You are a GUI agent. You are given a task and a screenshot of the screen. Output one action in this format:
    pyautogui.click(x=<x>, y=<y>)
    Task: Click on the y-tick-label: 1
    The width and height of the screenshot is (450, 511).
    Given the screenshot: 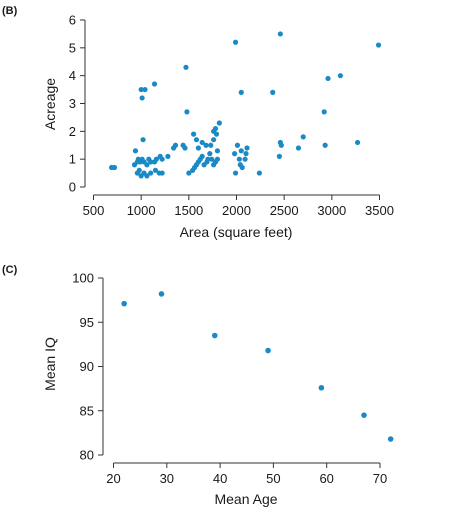 What is the action you would take?
    pyautogui.click(x=72, y=159)
    